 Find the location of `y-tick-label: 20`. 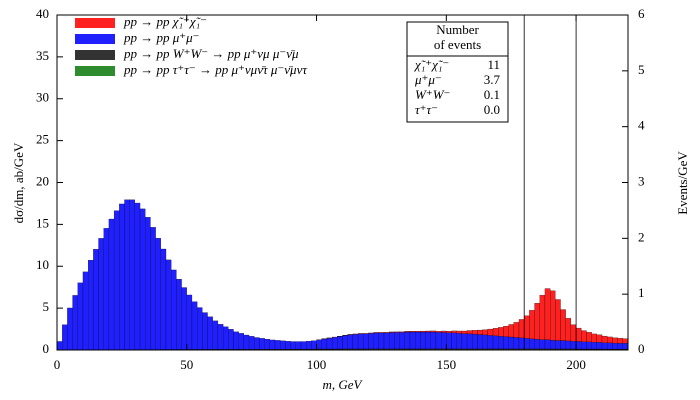

y-tick-label: 20 is located at coordinates (42, 180).